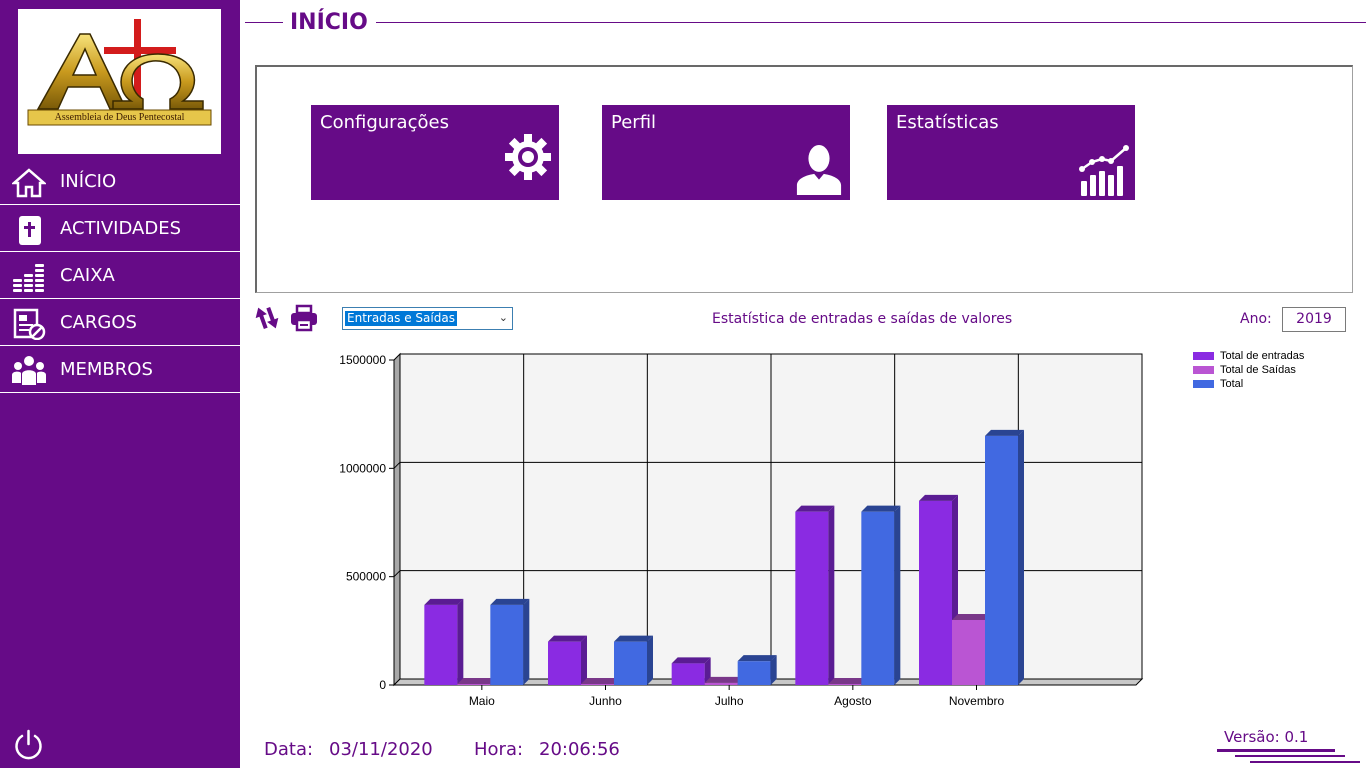  What do you see at coordinates (29, 370) in the screenshot?
I see `people-icon` at bounding box center [29, 370].